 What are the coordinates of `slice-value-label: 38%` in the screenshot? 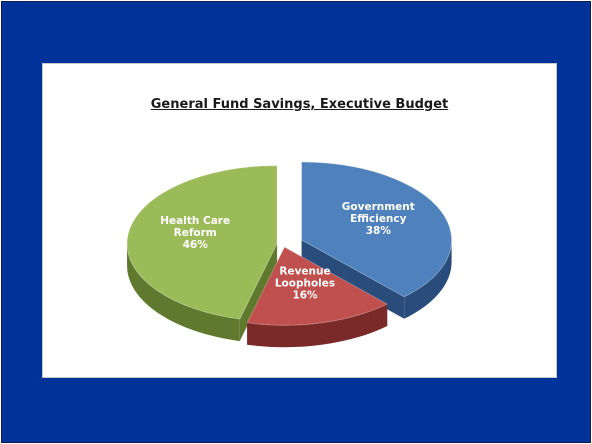 It's located at (379, 231).